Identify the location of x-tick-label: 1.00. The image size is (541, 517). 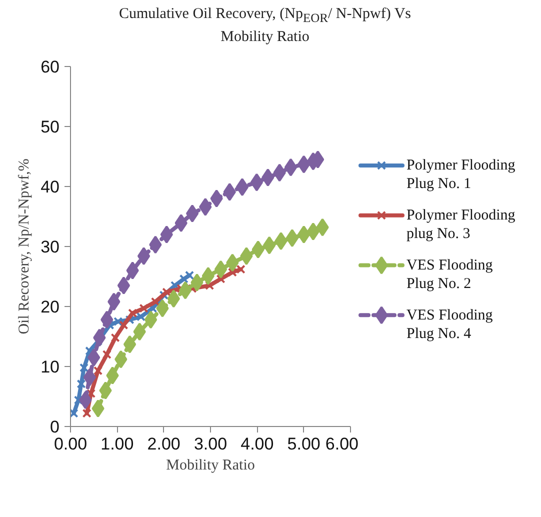
(117, 444).